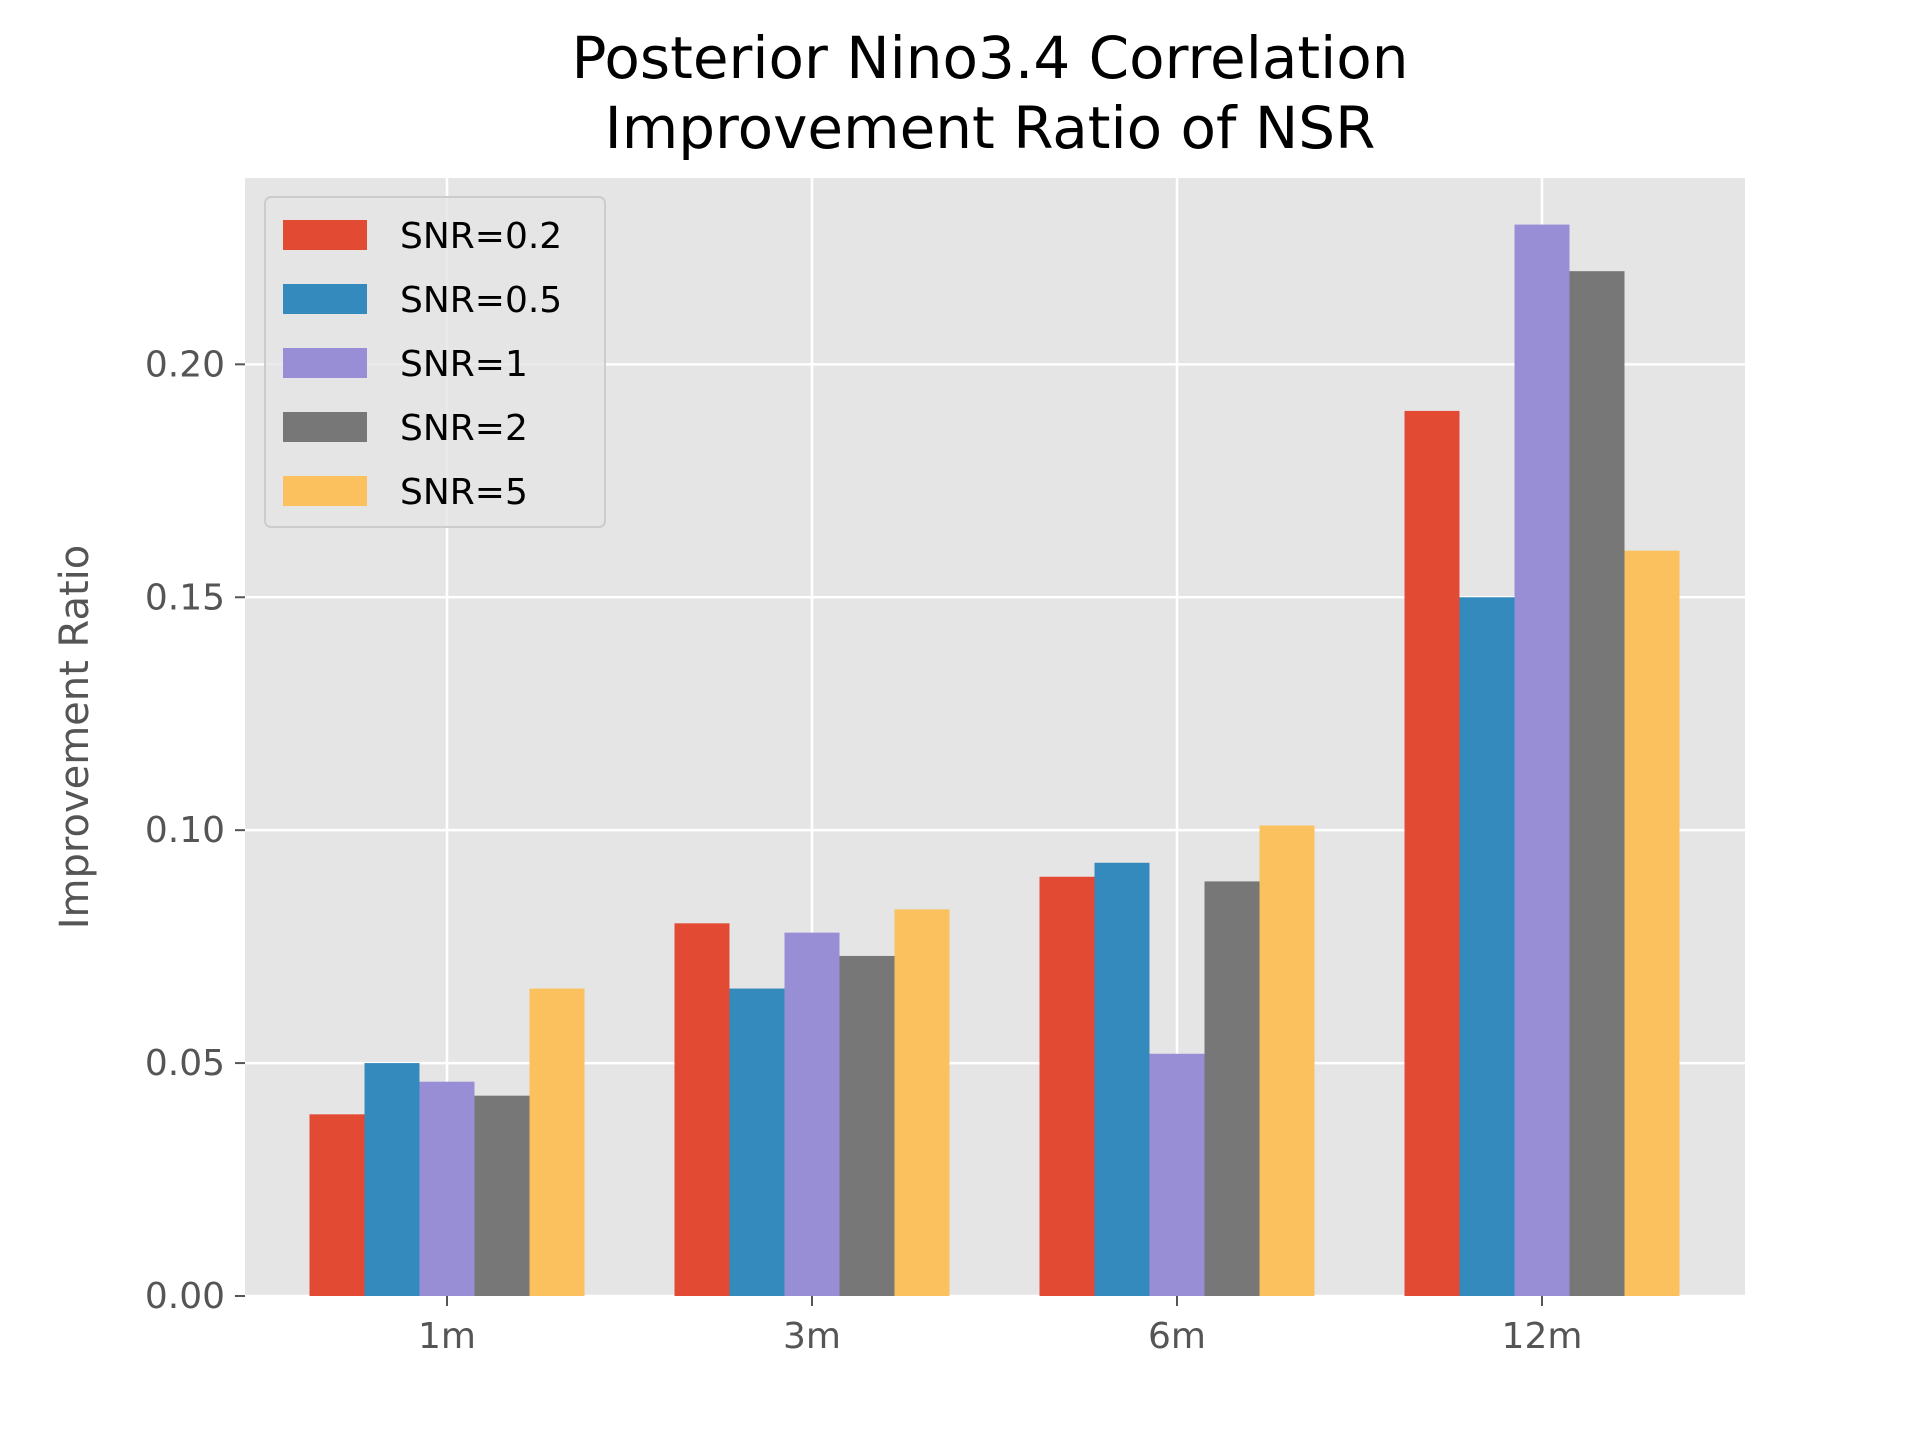  I want to click on bar-snr-0-2-6m, so click(1067, 1086).